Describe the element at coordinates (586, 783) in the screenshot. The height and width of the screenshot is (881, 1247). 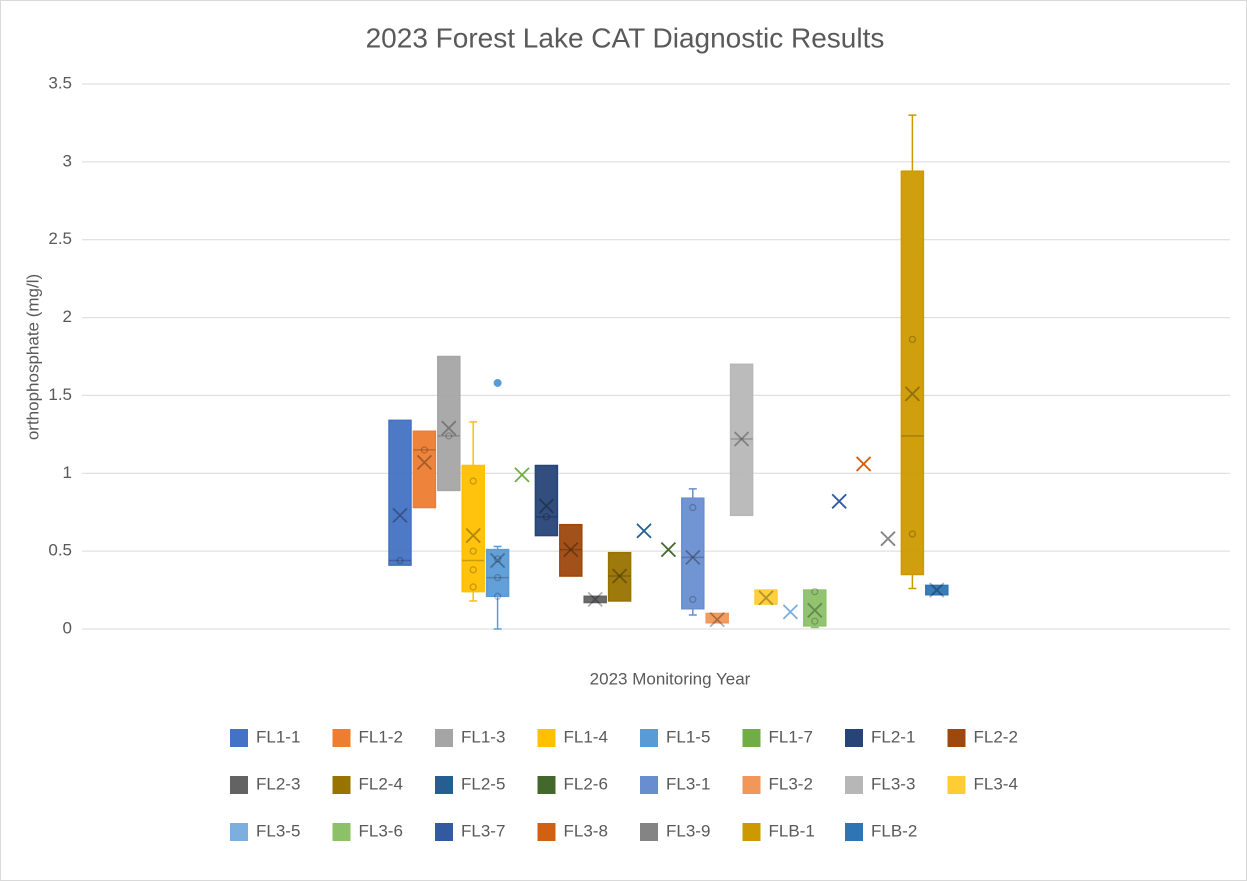
I see `legend-label: FL2-6` at that location.